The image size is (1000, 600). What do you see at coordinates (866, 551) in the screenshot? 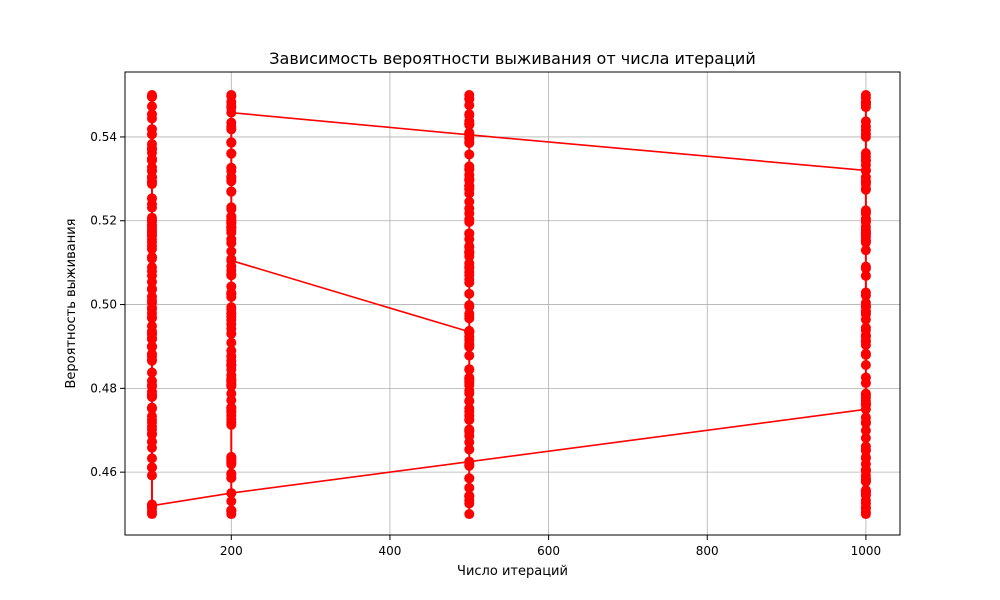
I see `x-tick-label: 1000` at bounding box center [866, 551].